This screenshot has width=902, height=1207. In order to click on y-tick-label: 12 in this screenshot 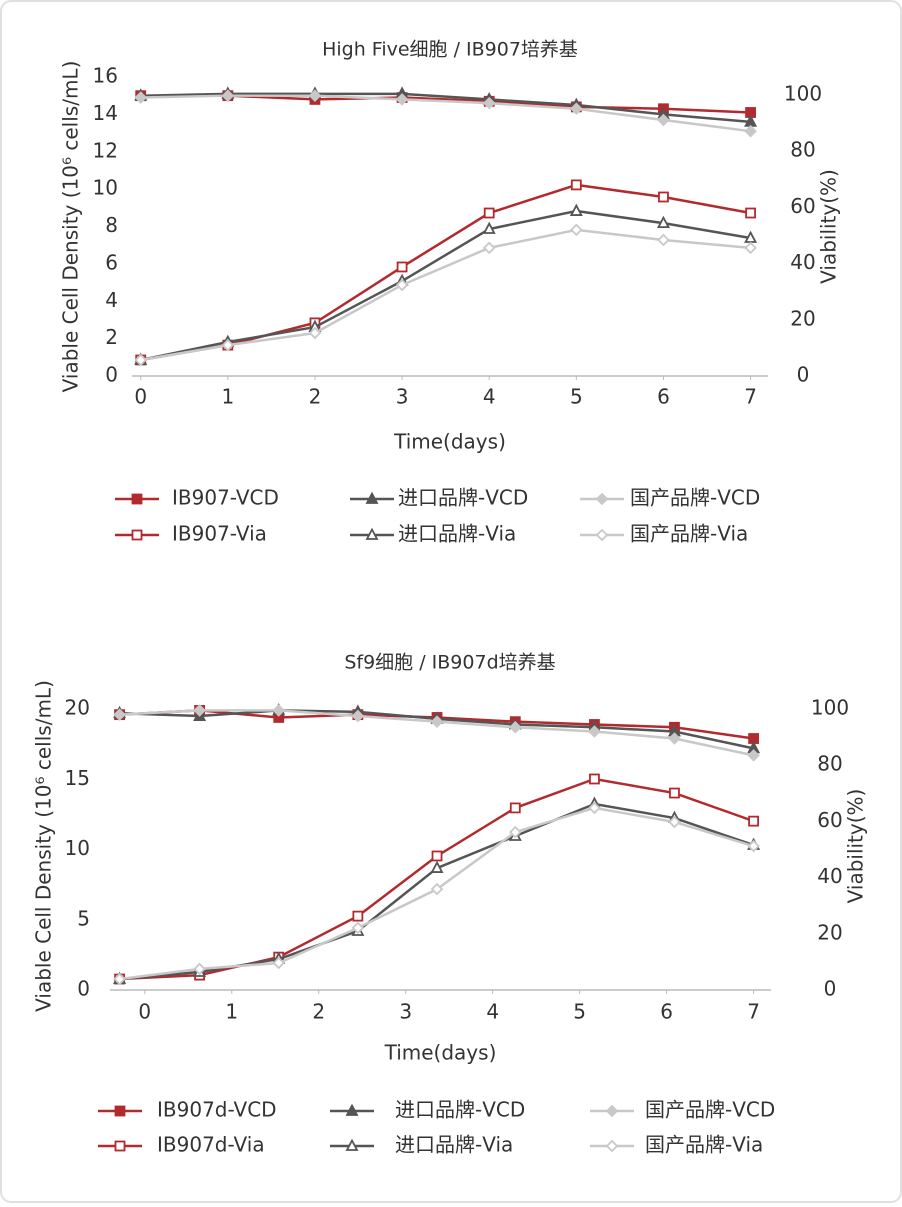, I will do `click(105, 150)`.